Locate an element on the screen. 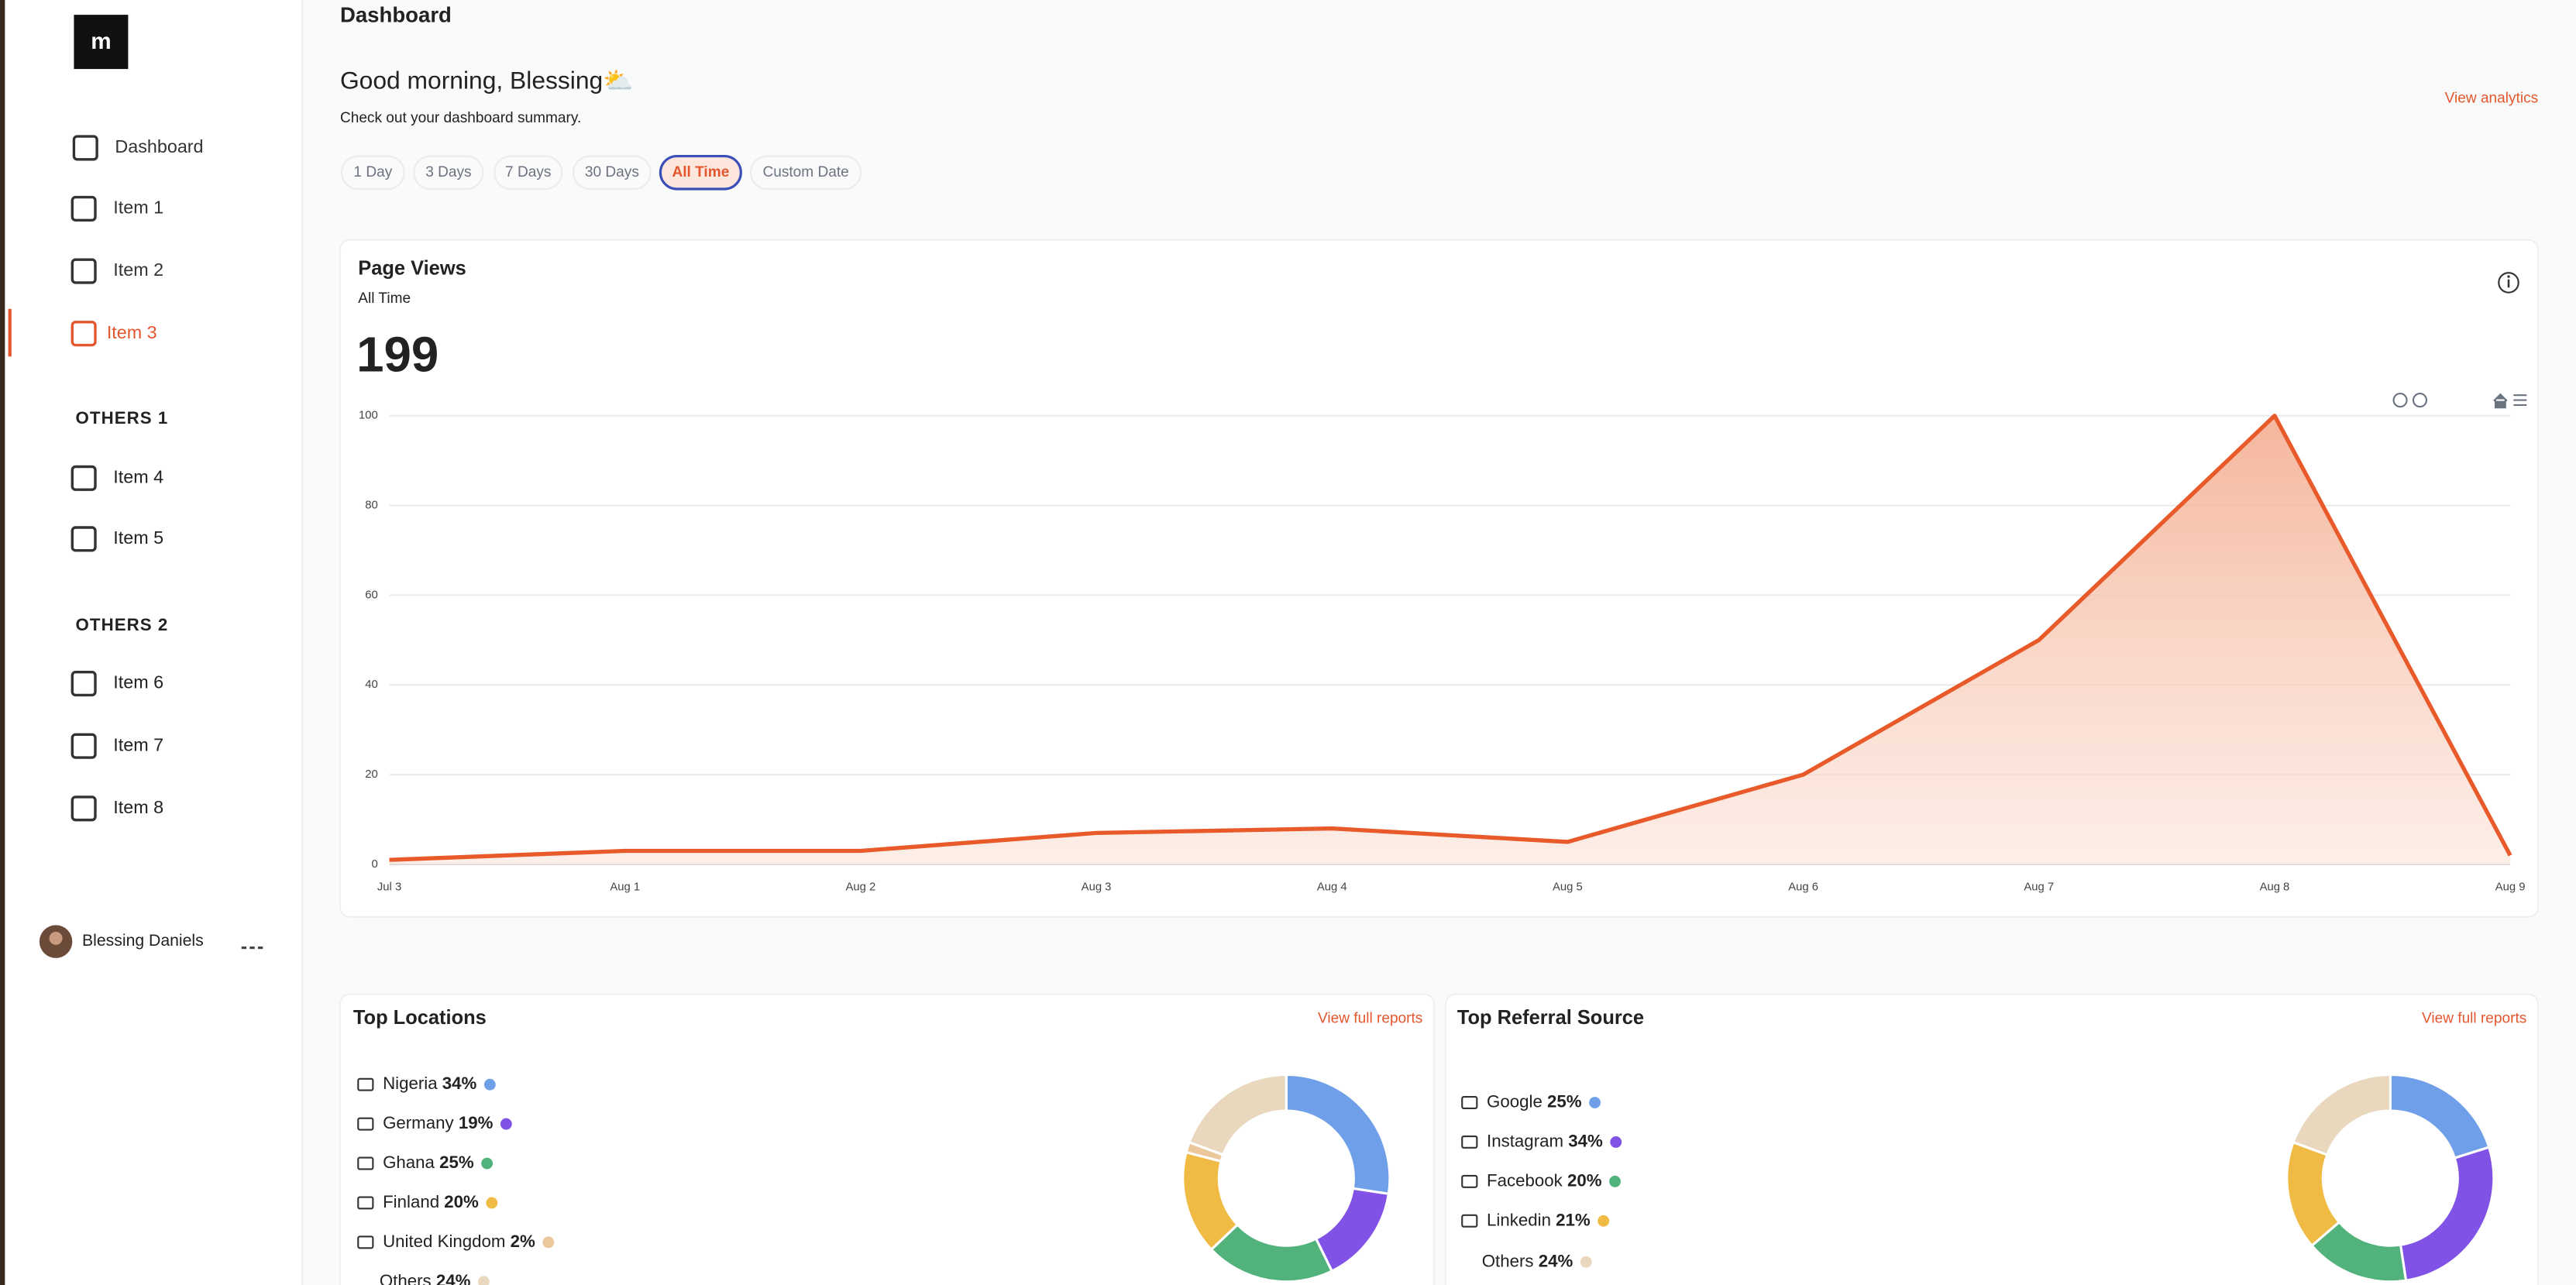 The height and width of the screenshot is (1285, 2576). x-tick-label: Aug 1 is located at coordinates (625, 888).